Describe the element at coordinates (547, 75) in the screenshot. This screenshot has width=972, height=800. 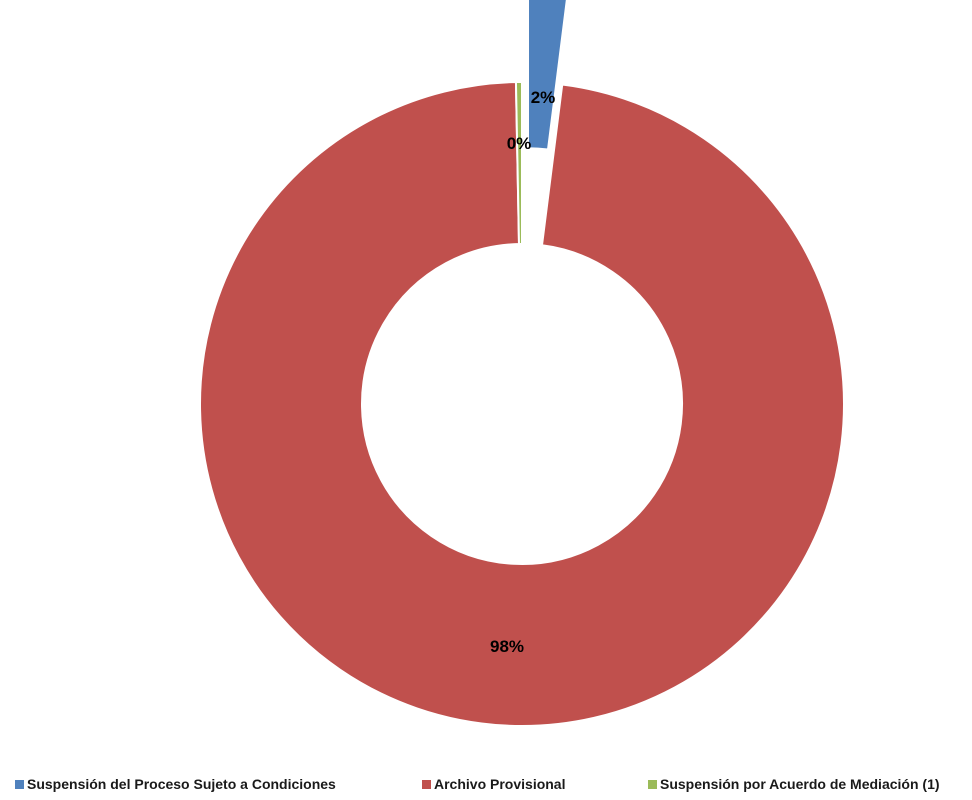
I see `slice-suspension-proceso` at that location.